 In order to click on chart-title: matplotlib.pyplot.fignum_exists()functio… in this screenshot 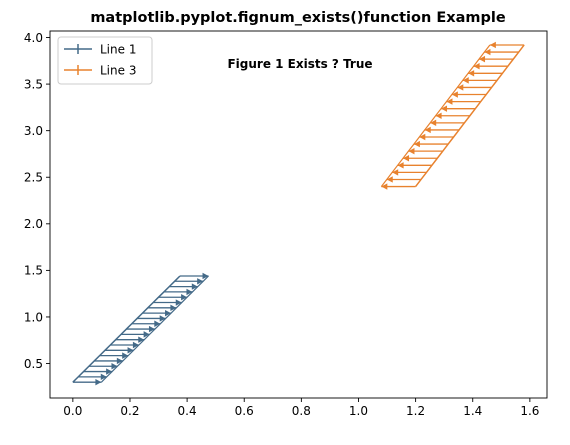, I will do `click(297, 18)`.